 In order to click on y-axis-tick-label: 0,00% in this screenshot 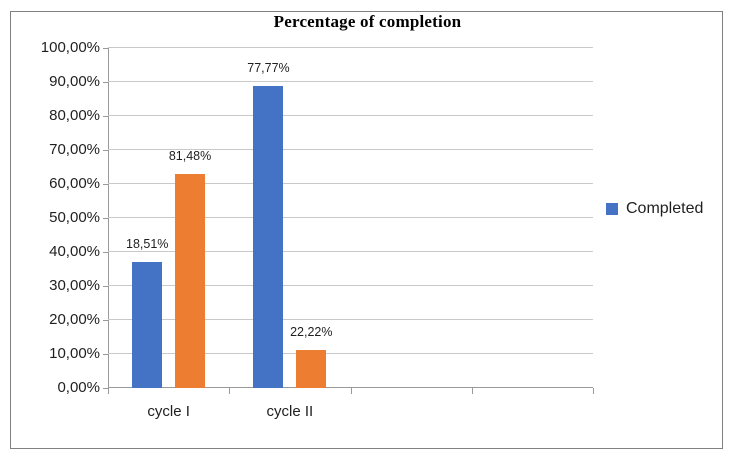, I will do `click(78, 387)`.